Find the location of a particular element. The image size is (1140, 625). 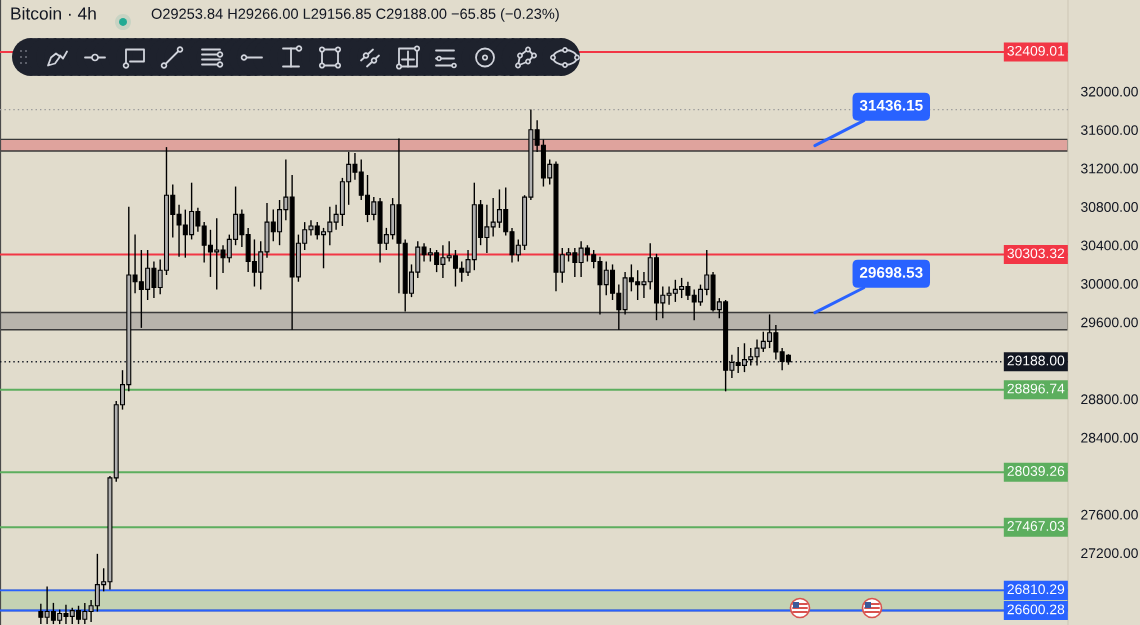

ref-line-label: 30303.32 is located at coordinates (1036, 253).